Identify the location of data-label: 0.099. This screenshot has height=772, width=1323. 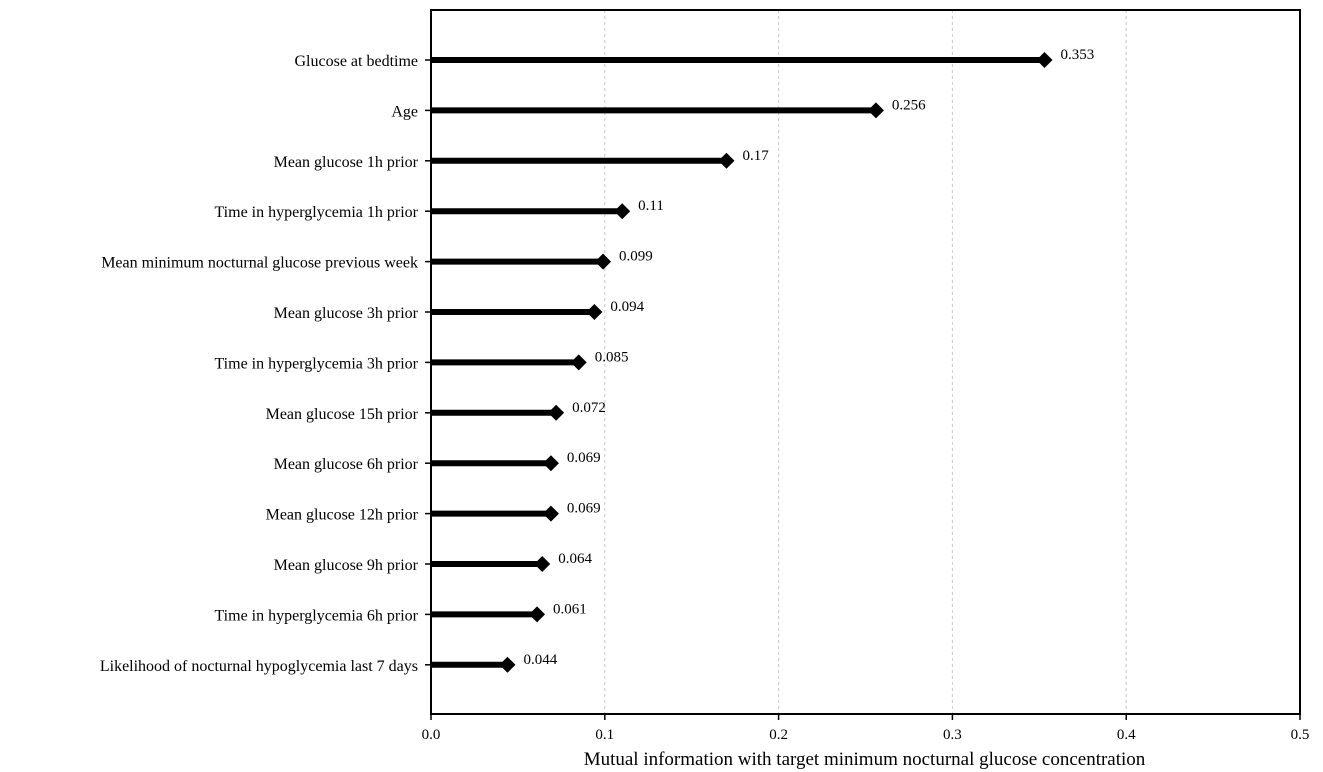
(636, 257).